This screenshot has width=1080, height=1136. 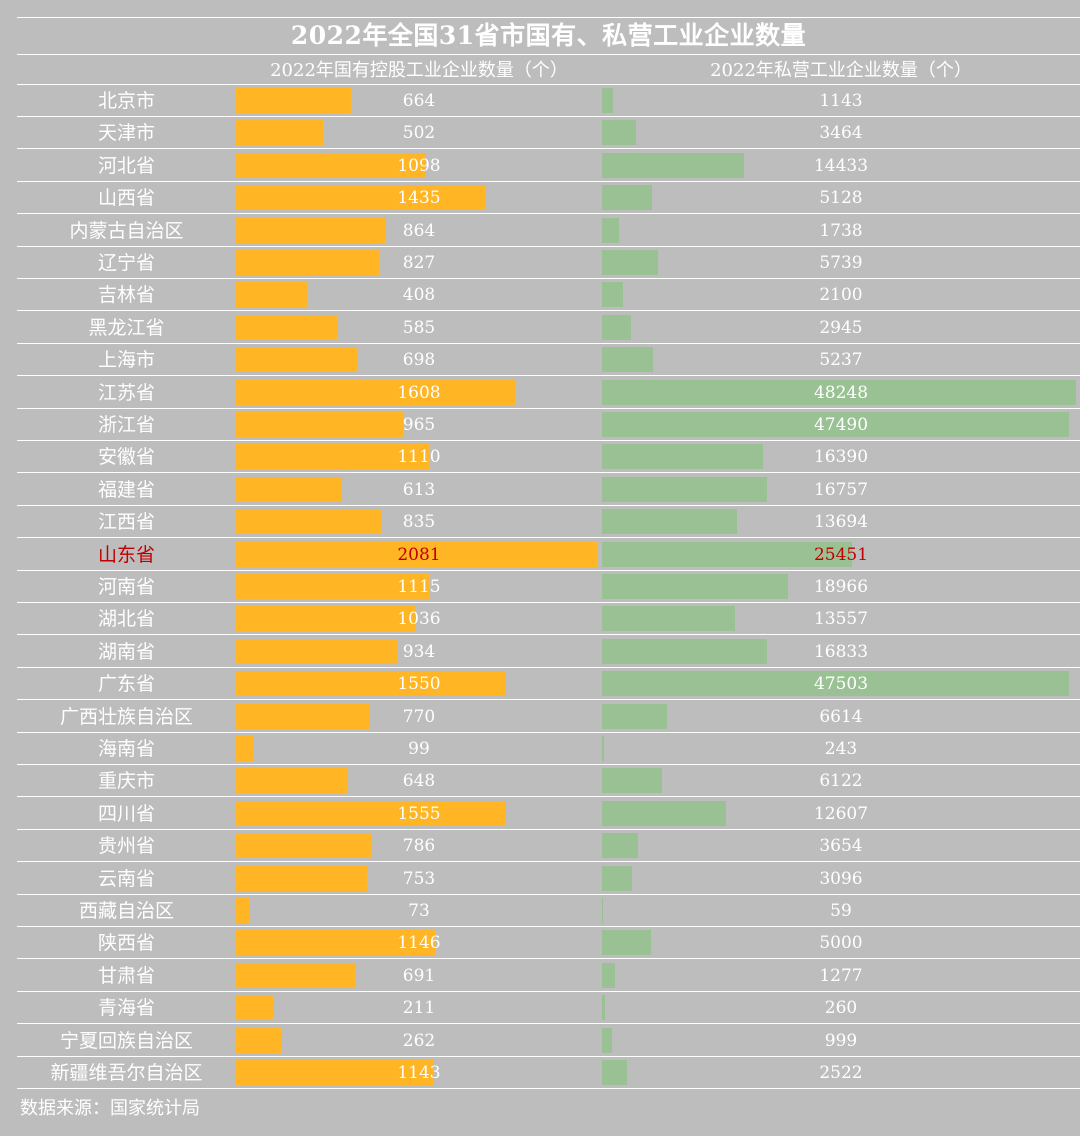 What do you see at coordinates (419, 813) in the screenshot?
I see `soe-value-label: 1555` at bounding box center [419, 813].